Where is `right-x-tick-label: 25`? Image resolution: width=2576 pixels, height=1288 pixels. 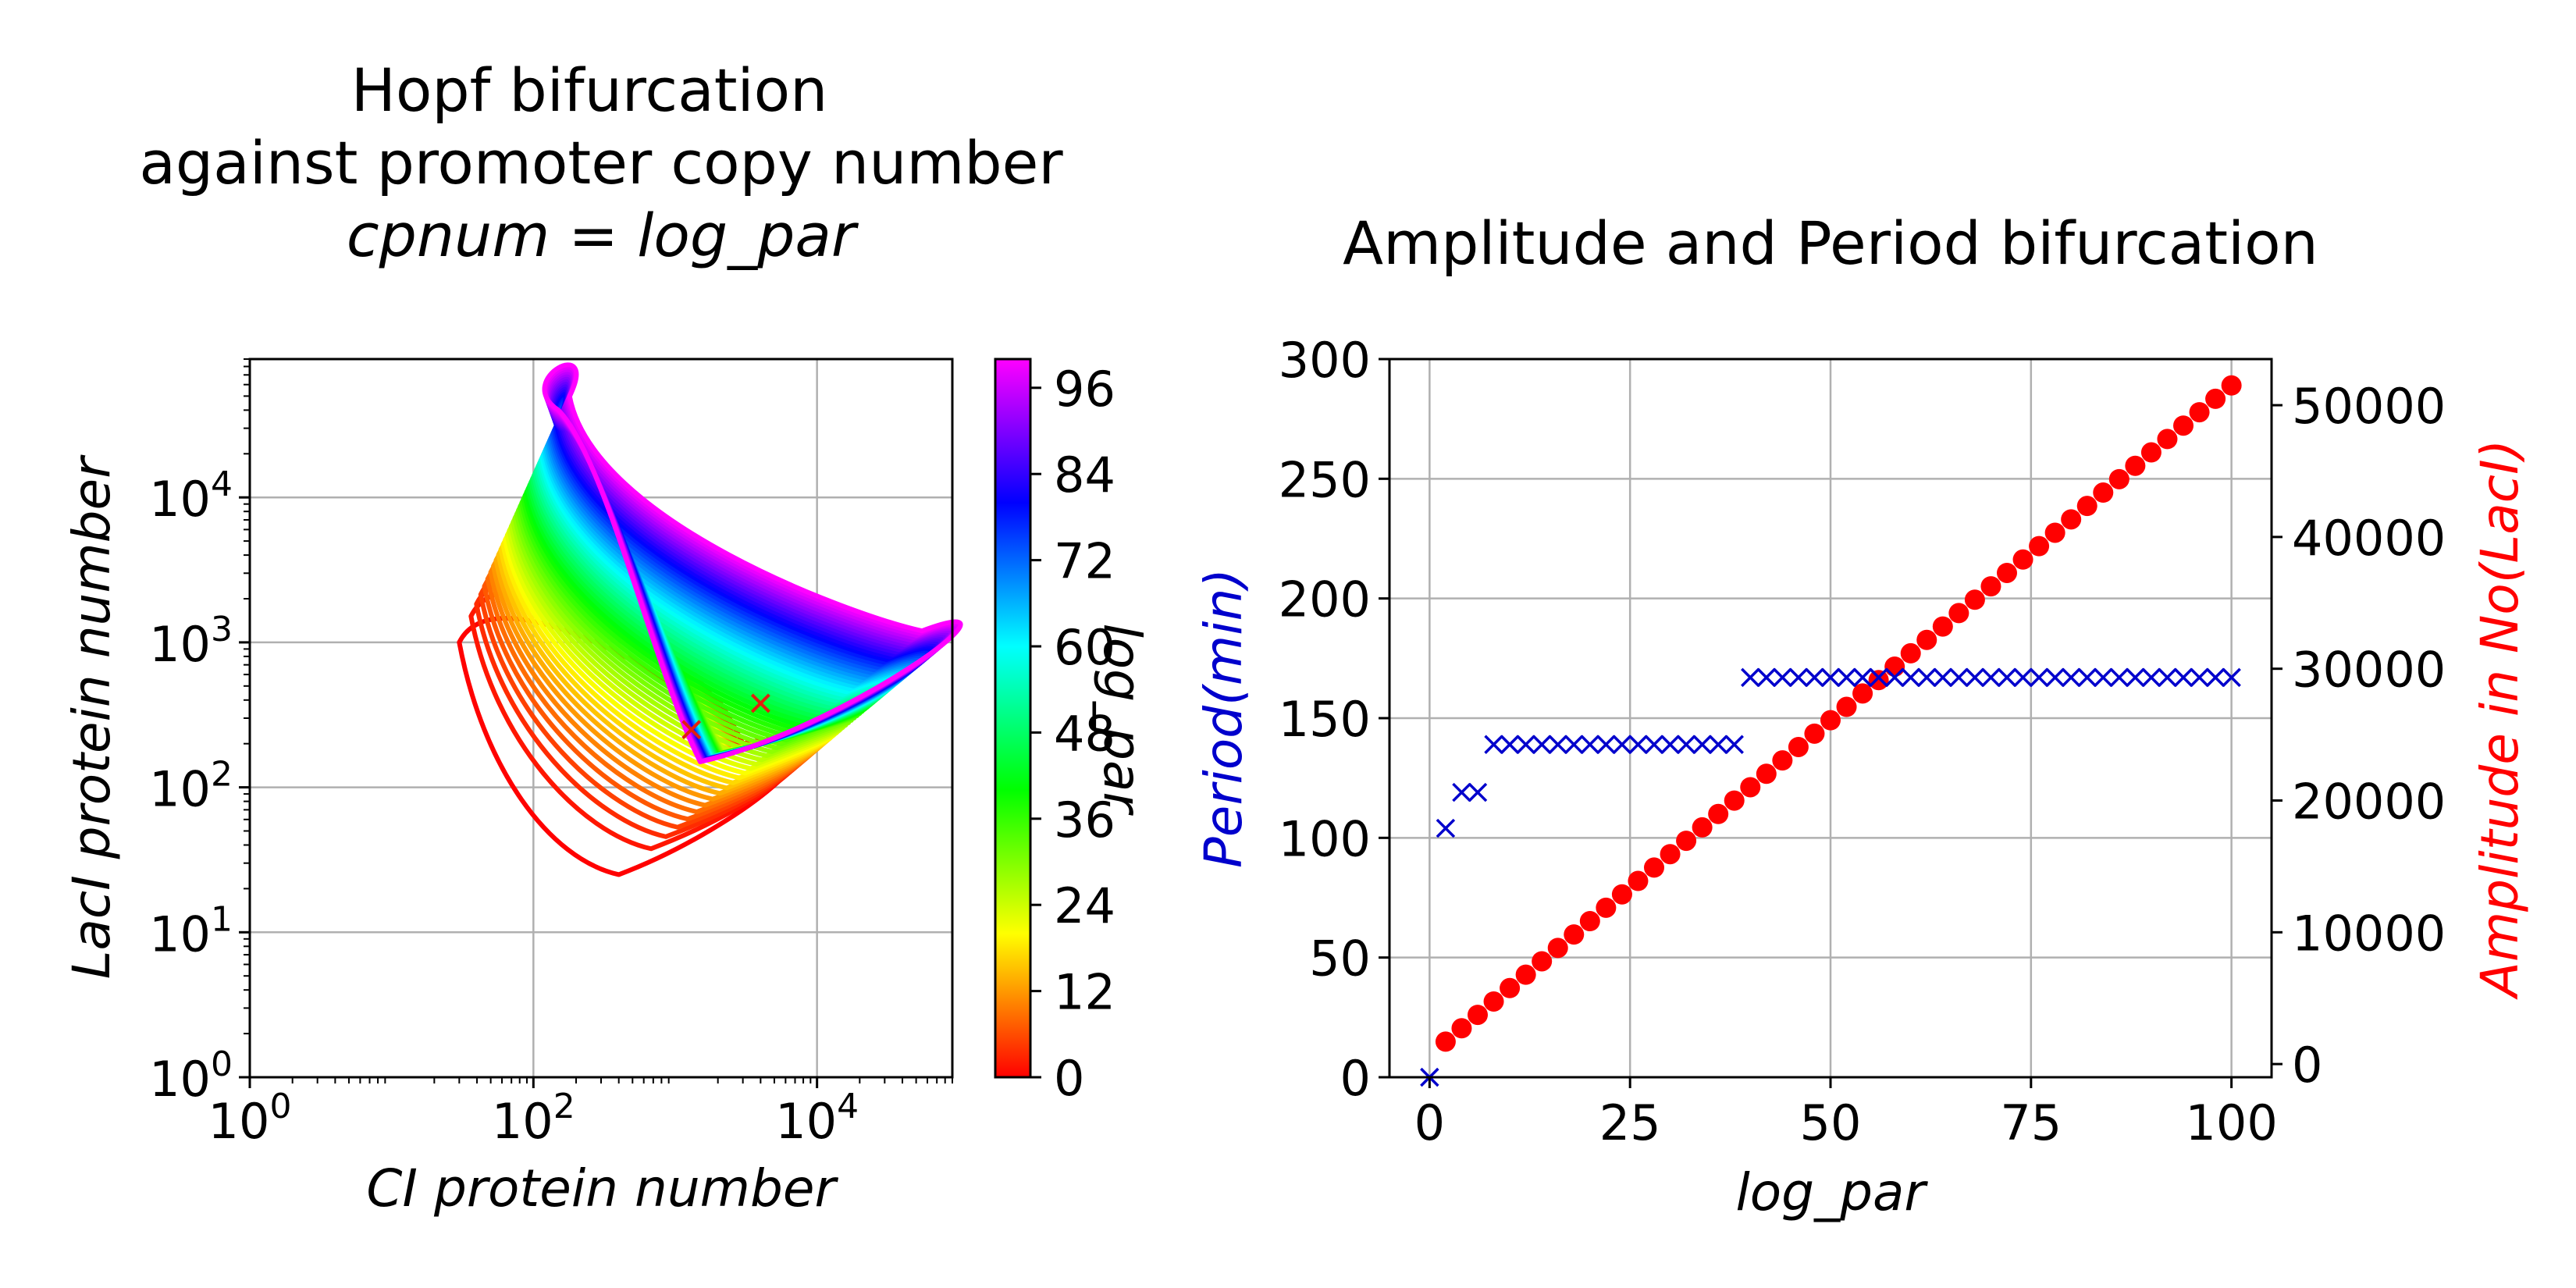
right-x-tick-label: 25 is located at coordinates (1630, 1122).